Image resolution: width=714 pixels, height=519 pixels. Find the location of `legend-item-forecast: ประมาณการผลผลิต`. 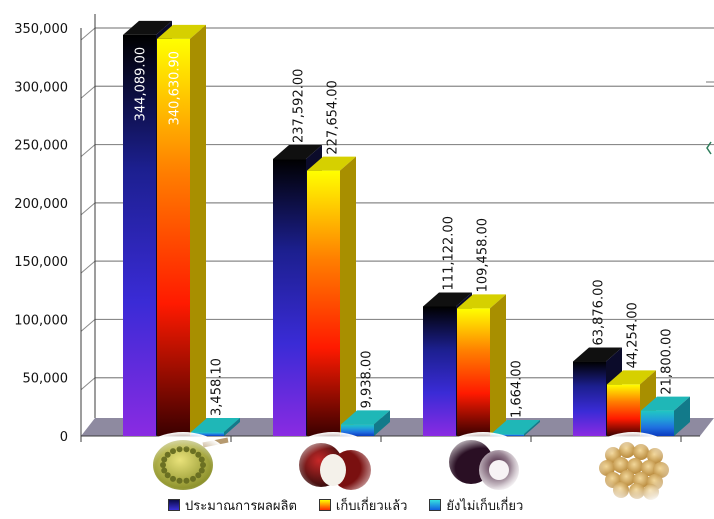

legend-item-forecast: ประมาณการผลผลิต is located at coordinates (232, 505).